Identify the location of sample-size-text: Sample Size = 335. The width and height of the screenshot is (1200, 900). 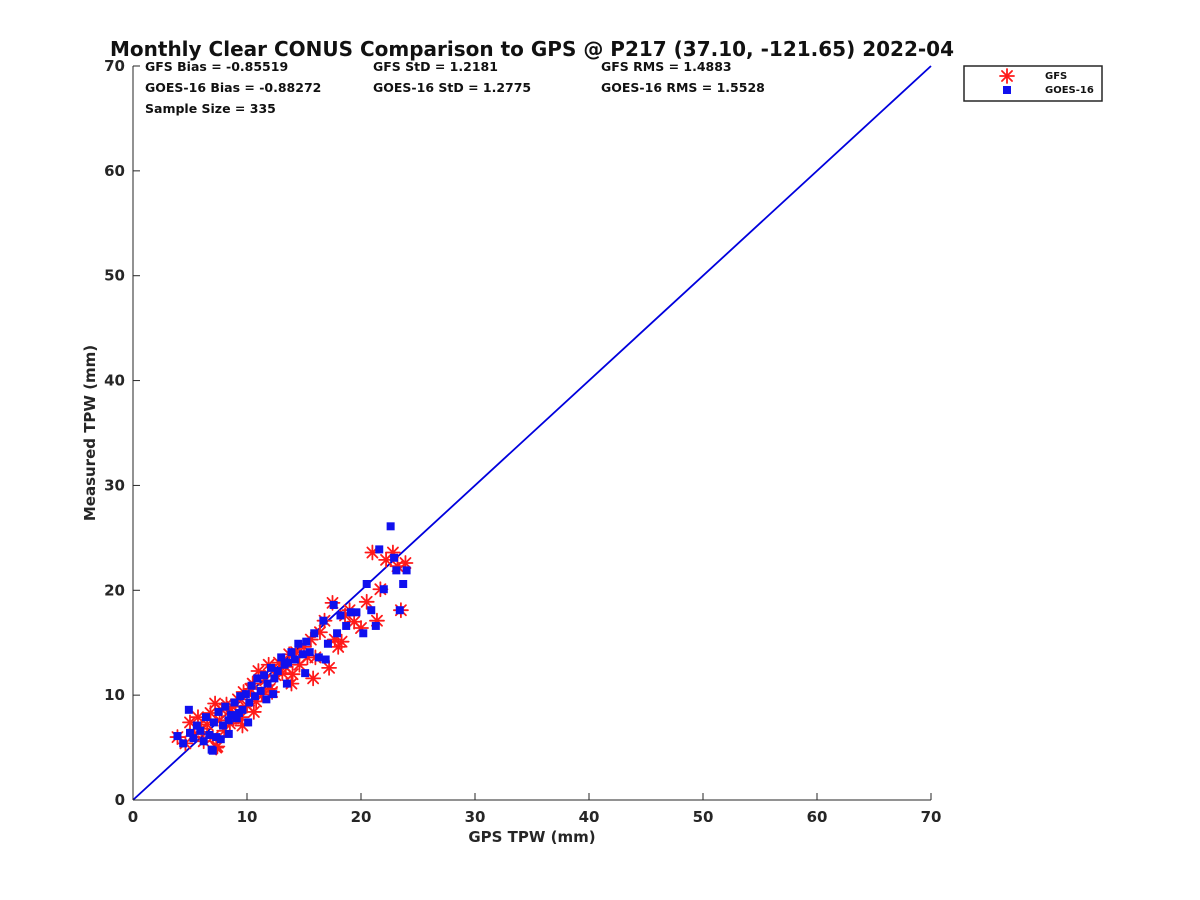
(210, 108).